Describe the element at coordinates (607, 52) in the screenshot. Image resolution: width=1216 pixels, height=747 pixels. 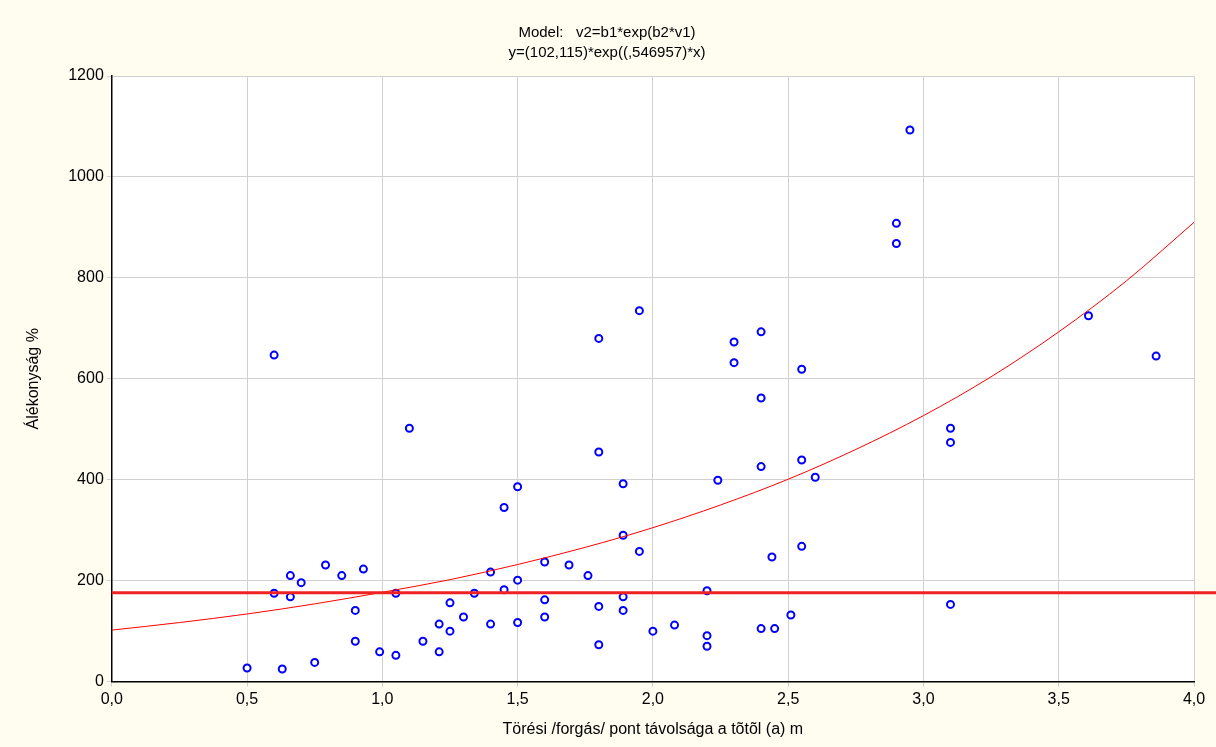
I see `chart-subtitle: y=(102,115)*exp((,546957)*x)` at that location.